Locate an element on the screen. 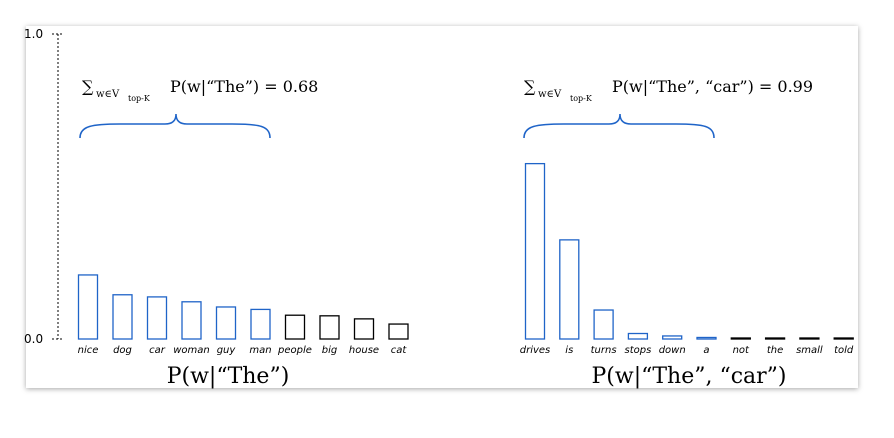 This screenshot has width=894, height=438. category-label-right-stops: stops is located at coordinates (637, 350).